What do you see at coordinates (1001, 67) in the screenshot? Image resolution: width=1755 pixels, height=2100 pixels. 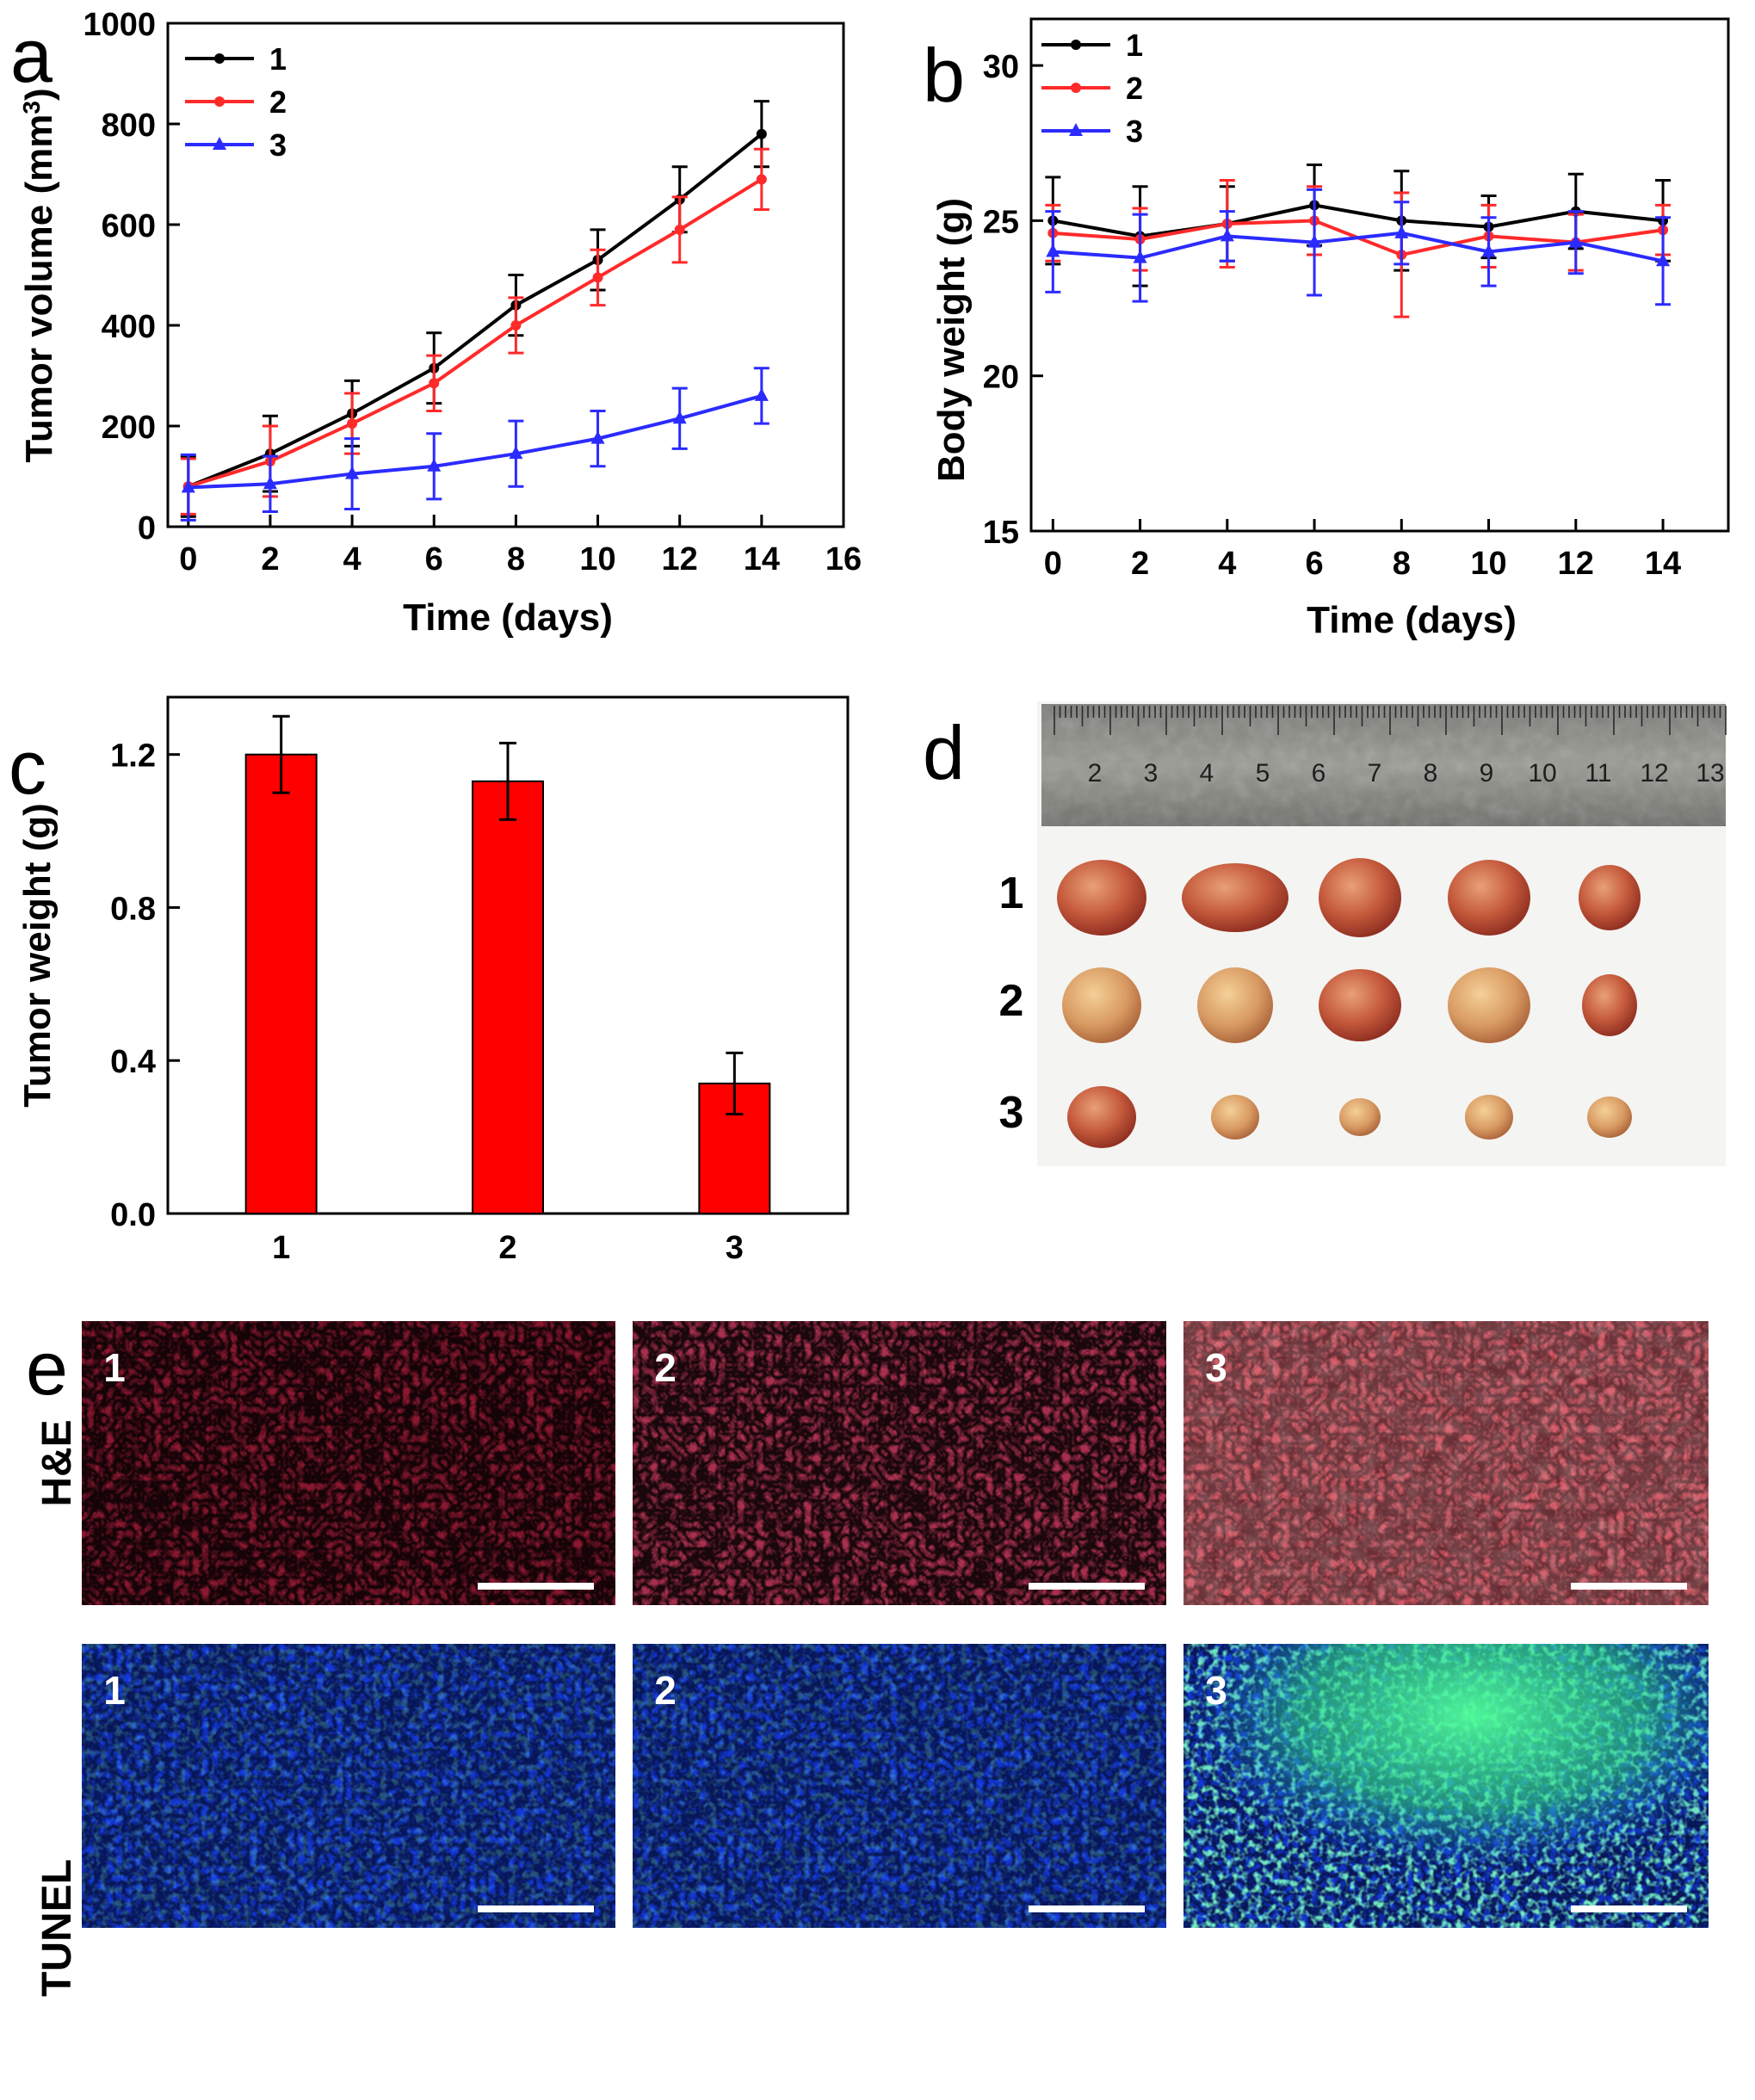 I see `y-tick-label: 30` at bounding box center [1001, 67].